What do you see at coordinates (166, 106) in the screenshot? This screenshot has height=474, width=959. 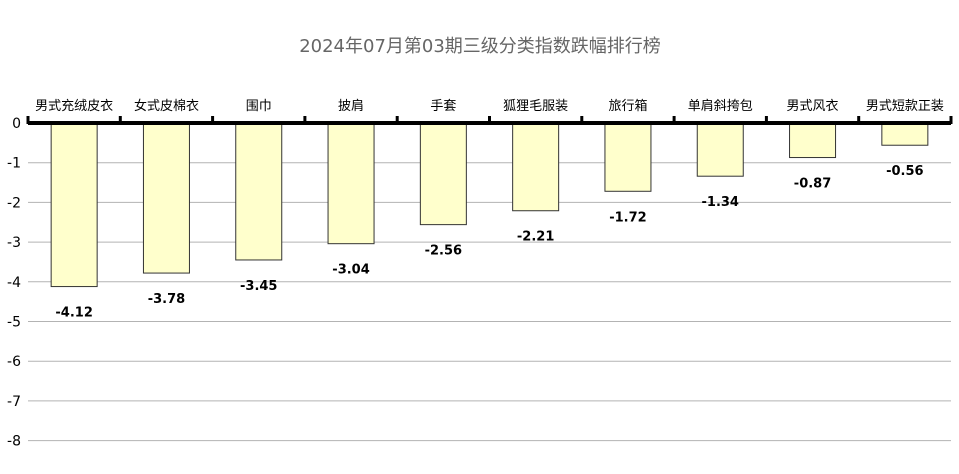 I see `category-label: 女式皮棉衣` at bounding box center [166, 106].